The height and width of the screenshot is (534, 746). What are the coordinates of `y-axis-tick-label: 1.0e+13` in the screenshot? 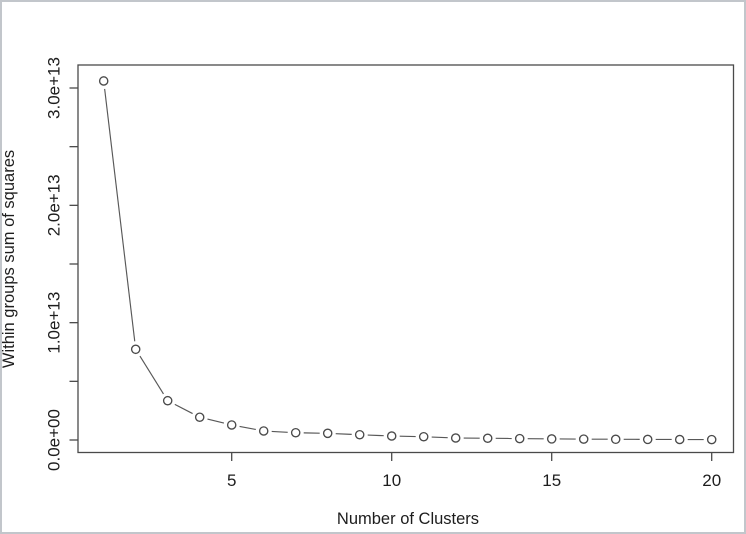 It's located at (54, 323).